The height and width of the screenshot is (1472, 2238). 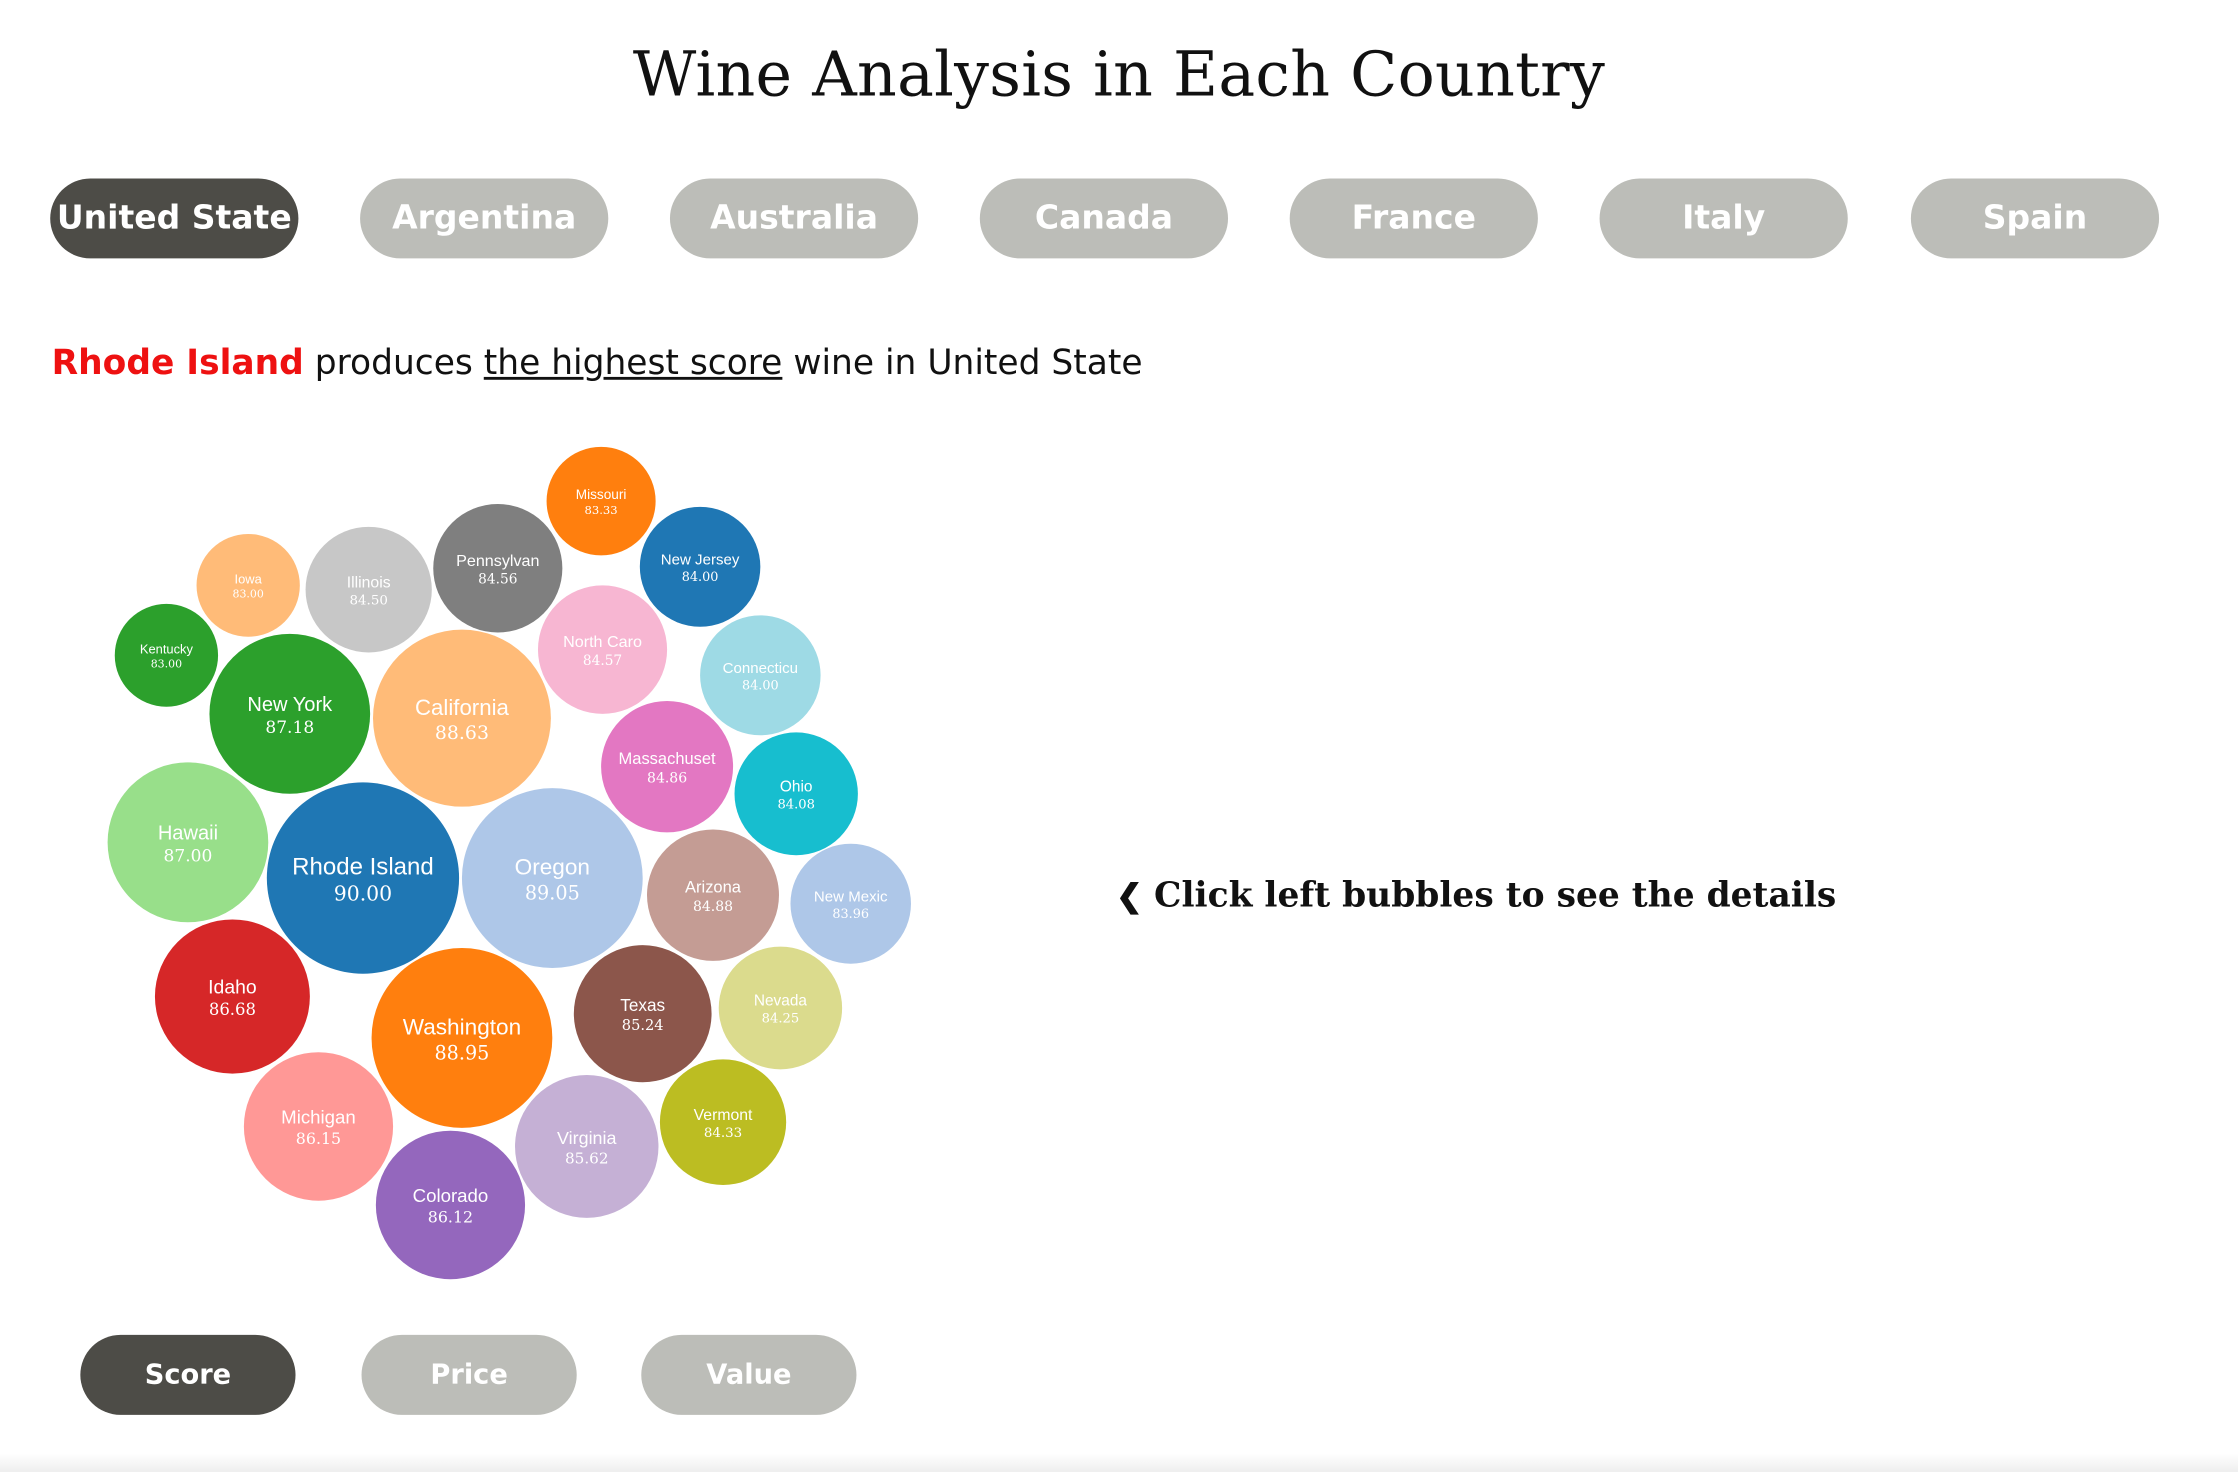 What do you see at coordinates (2035, 218) in the screenshot?
I see `tab-spain: Spain` at bounding box center [2035, 218].